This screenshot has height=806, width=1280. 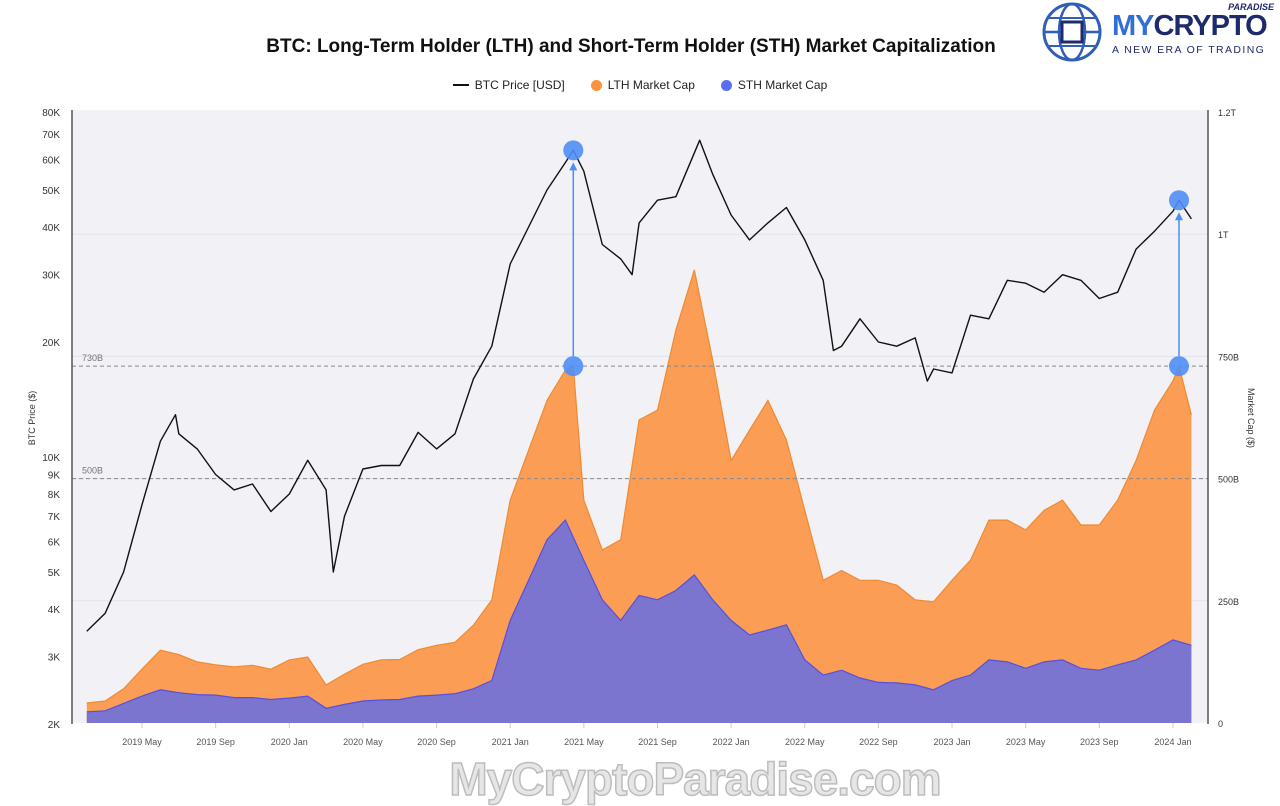 I want to click on right-tick-label: 1T, so click(x=1223, y=235).